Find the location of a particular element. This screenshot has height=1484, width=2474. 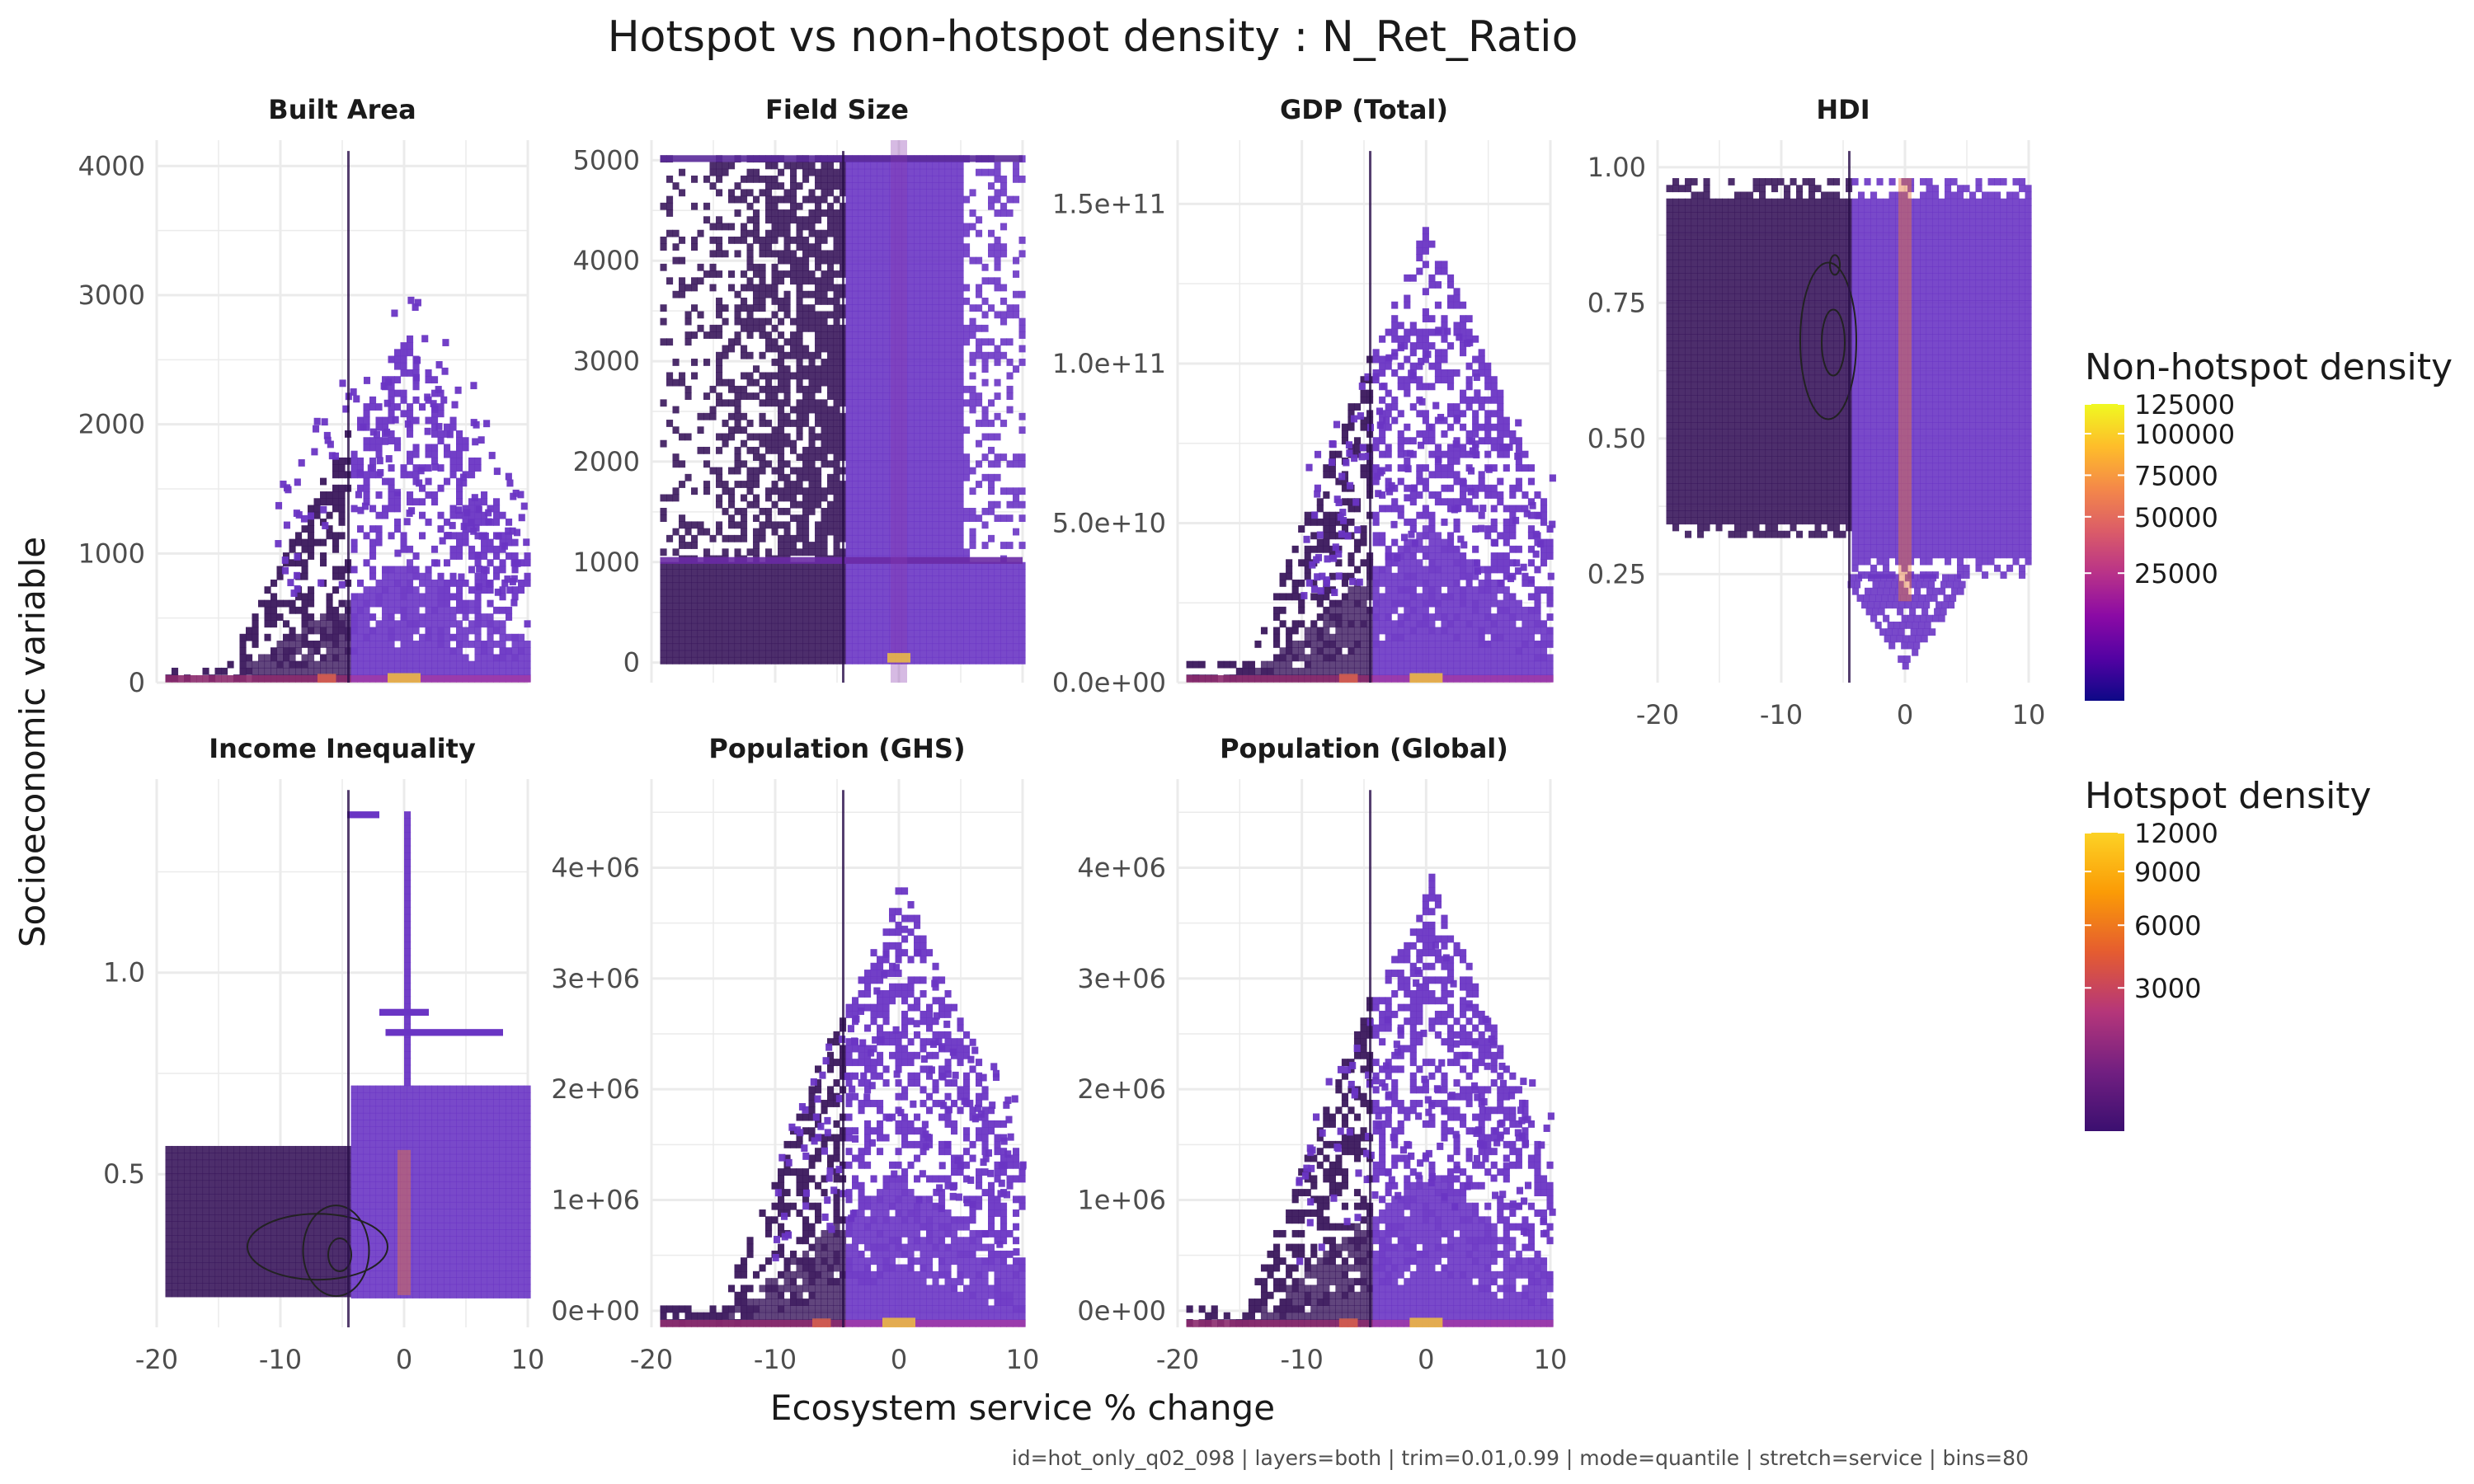

y-tick-label: 1.0 is located at coordinates (124, 973).